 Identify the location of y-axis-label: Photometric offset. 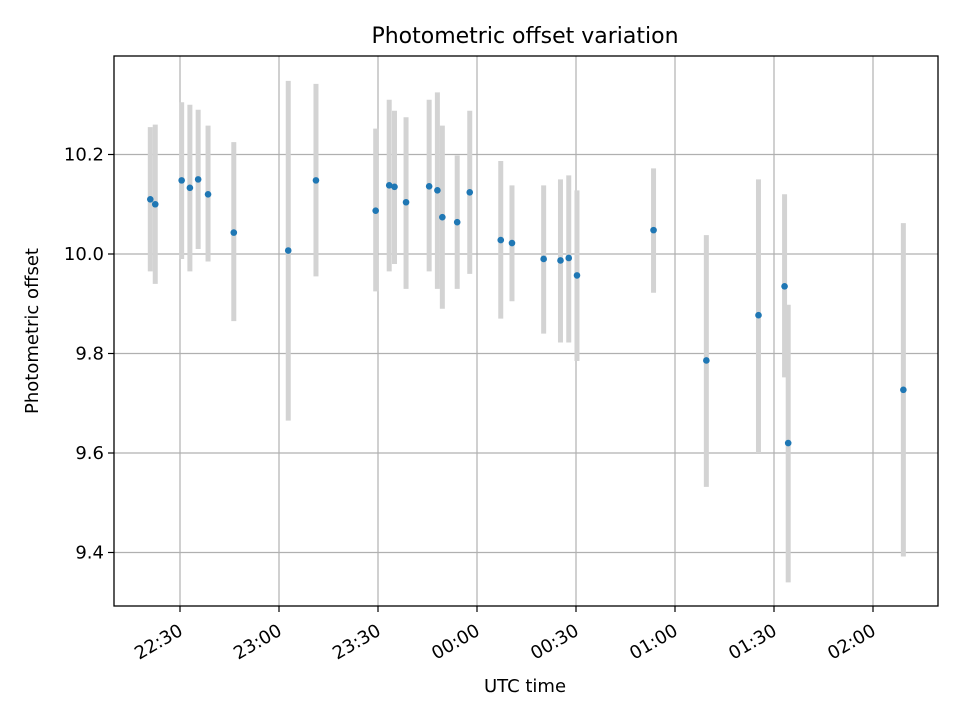
(32, 331).